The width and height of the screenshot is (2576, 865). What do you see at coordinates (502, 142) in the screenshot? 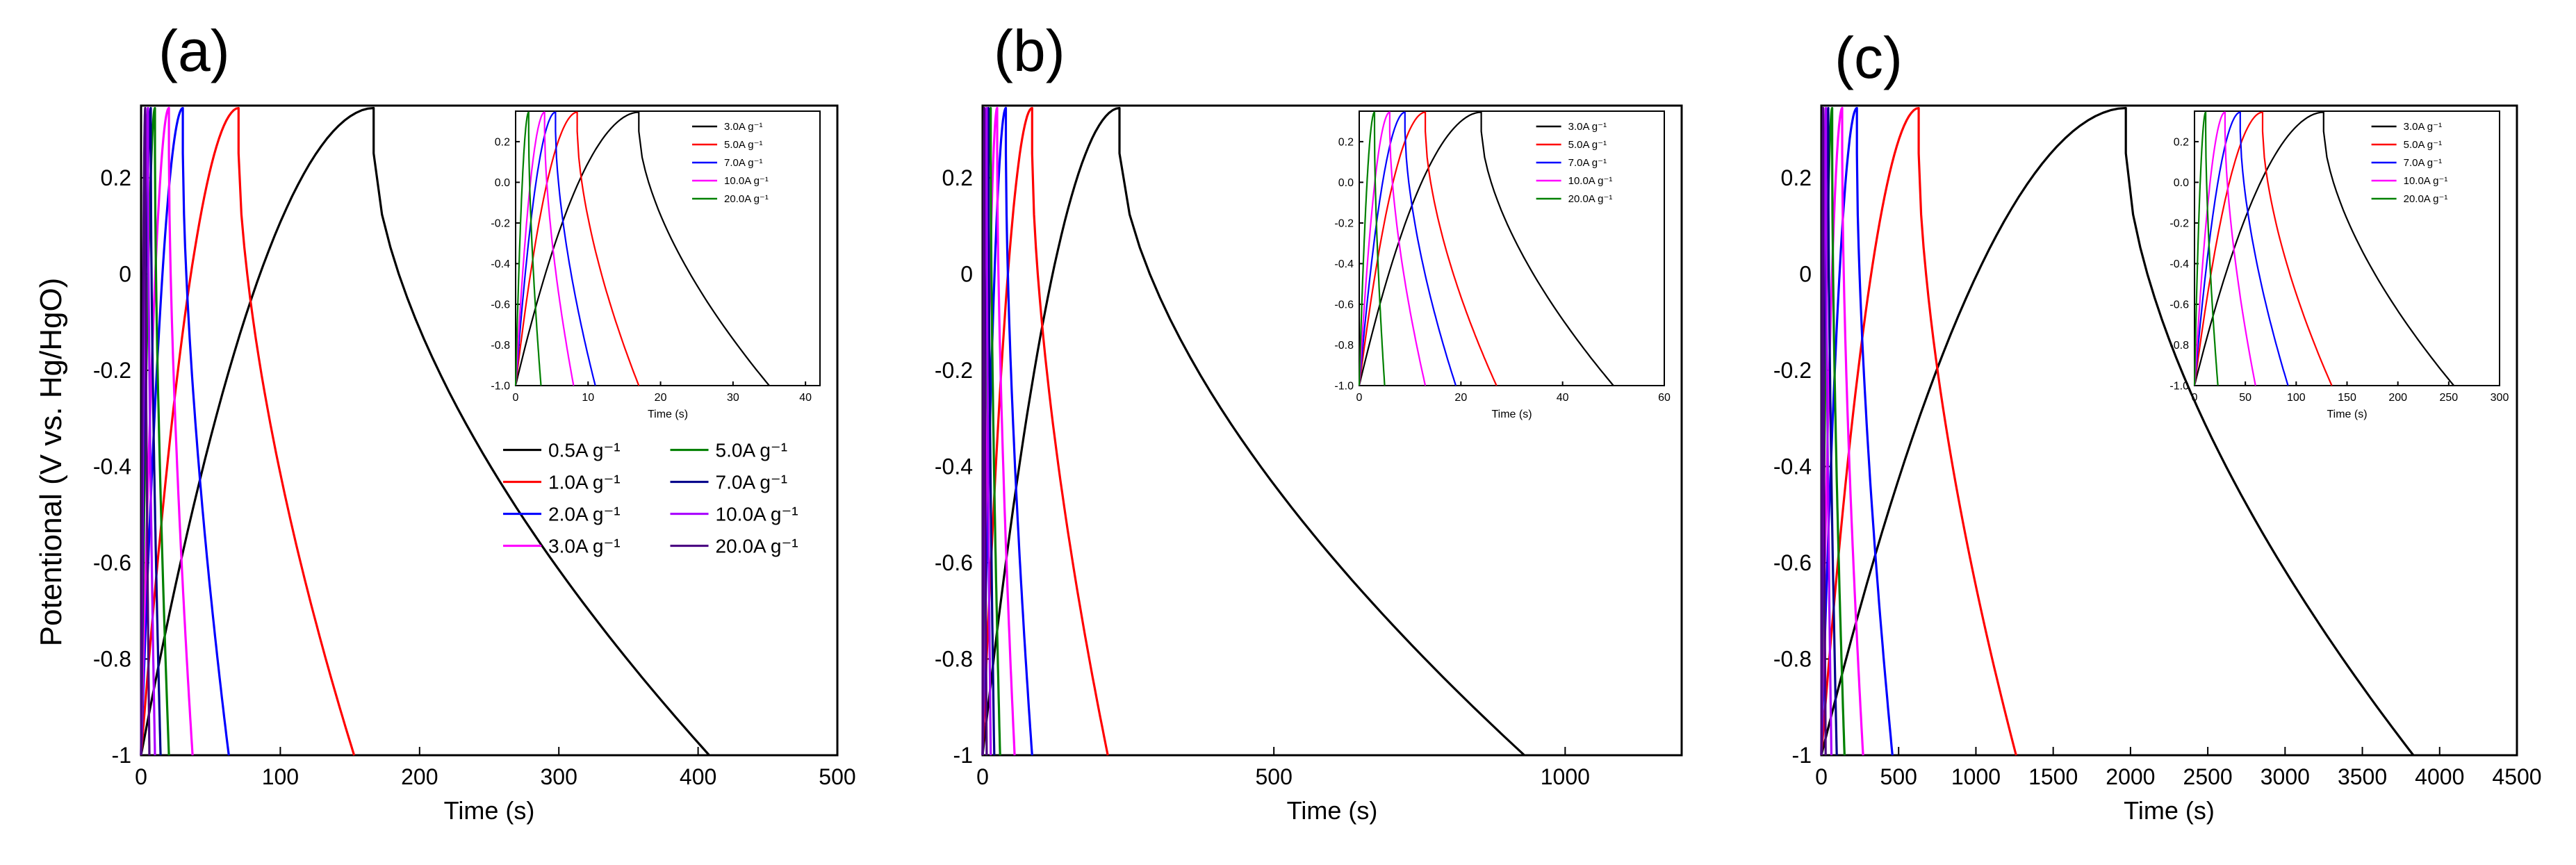
I see `inset-a-ytick-label: 0.2` at bounding box center [502, 142].